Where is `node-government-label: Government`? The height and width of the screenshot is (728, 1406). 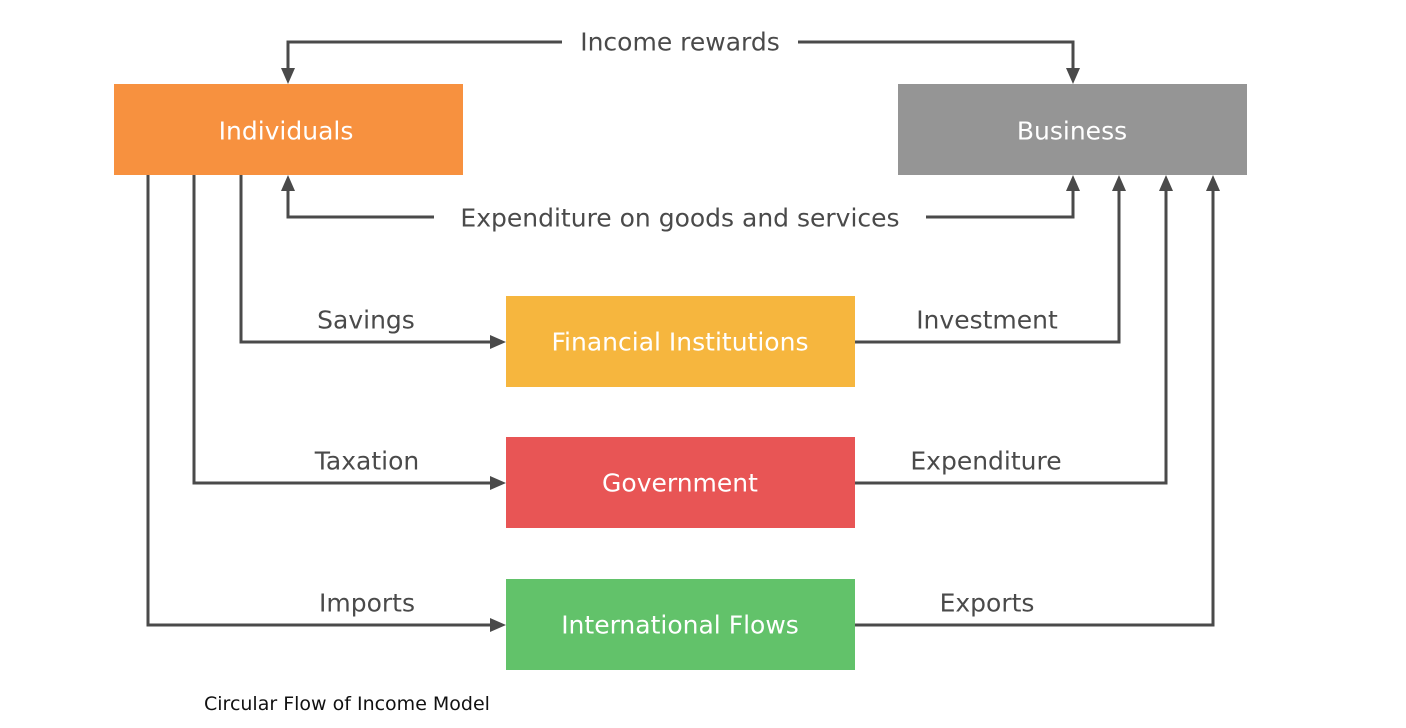 node-government-label: Government is located at coordinates (680, 483).